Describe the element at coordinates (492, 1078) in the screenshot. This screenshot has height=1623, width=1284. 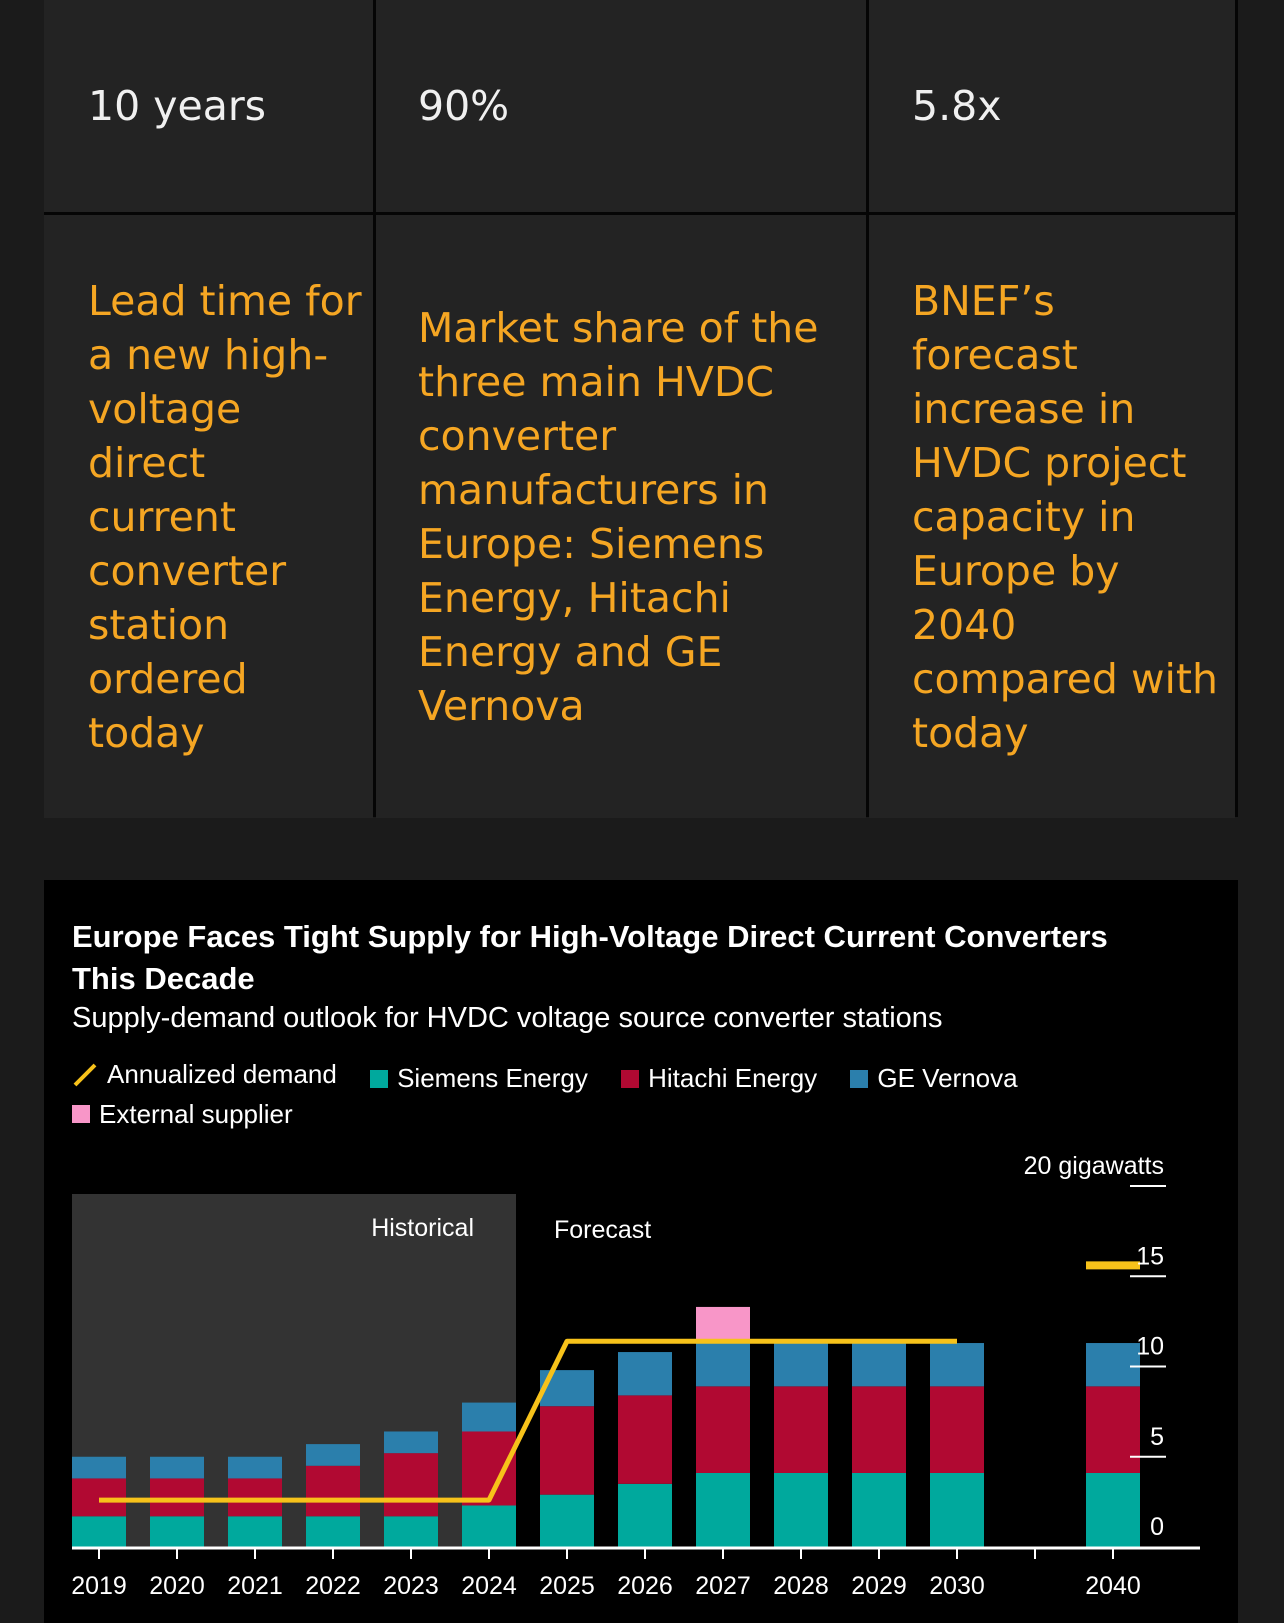
I see `legend-label: Siemens Energy` at that location.